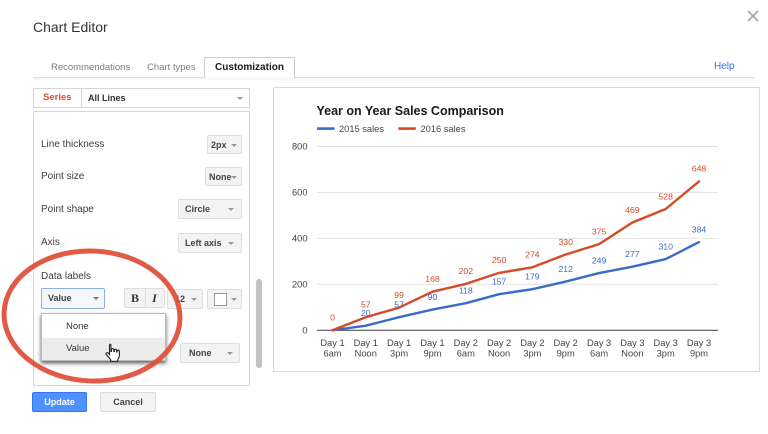 The image size is (768, 434). I want to click on svg-text: 274, so click(532, 255).